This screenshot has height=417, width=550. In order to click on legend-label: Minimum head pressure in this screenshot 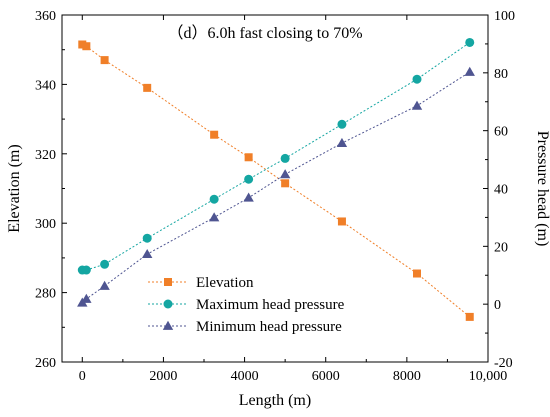, I will do `click(269, 327)`.